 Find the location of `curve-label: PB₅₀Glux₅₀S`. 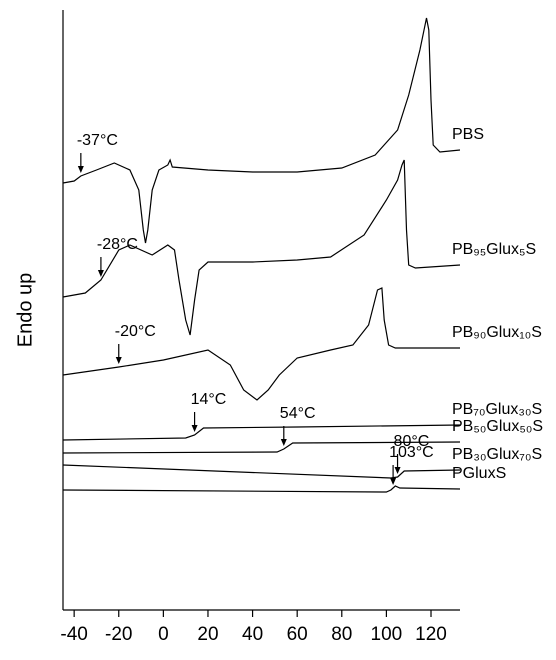

curve-label: PB₅₀Glux₅₀S is located at coordinates (497, 426).